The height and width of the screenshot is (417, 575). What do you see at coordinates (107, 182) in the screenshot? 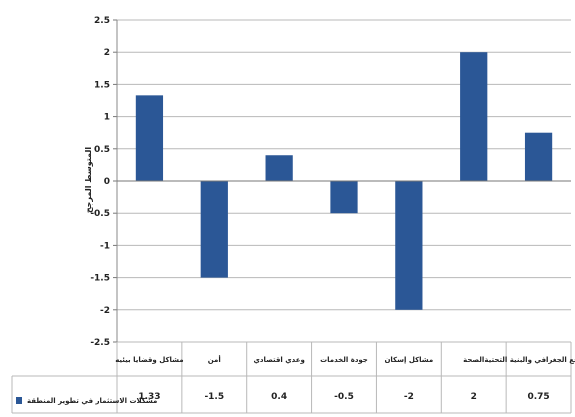
I see `y-tick-label: 0` at bounding box center [107, 182].